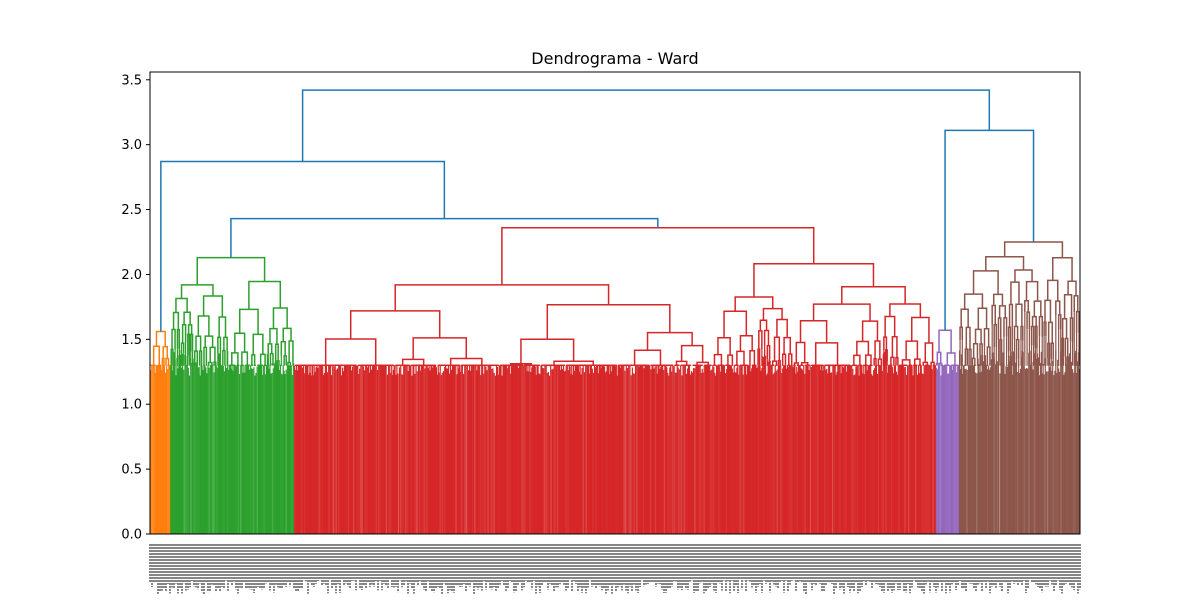 Image resolution: width=1200 pixels, height=600 pixels. Describe the element at coordinates (131, 145) in the screenshot. I see `y-tick-label: 3.0` at that location.